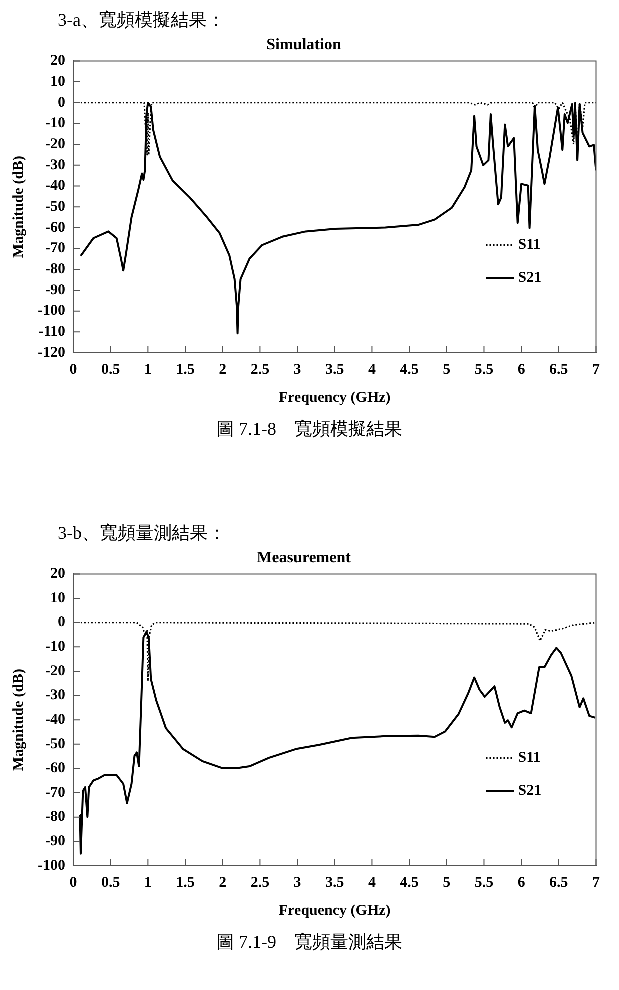 This screenshot has width=619, height=990. I want to click on chart-title: Simulation, so click(304, 45).